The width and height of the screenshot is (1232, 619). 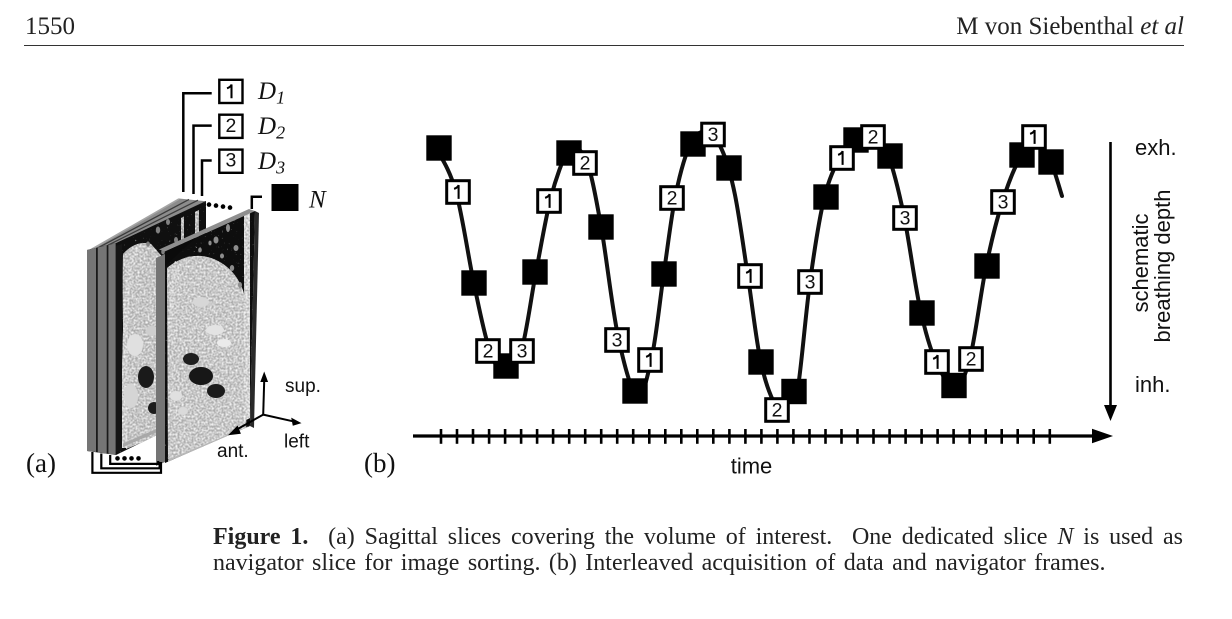 I want to click on svg-text: time, so click(x=752, y=466).